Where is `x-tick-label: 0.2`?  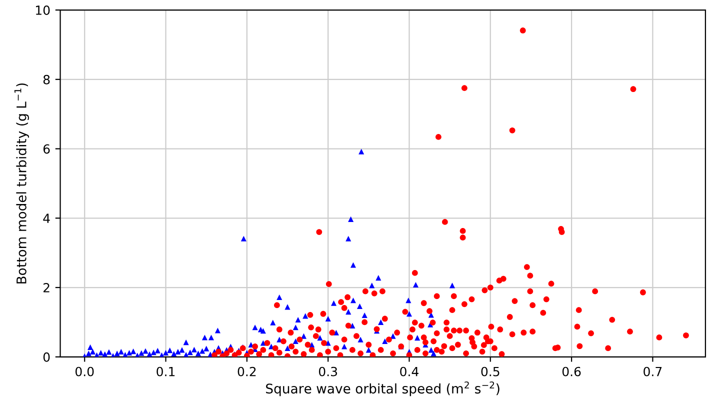
x-tick-label: 0.2 is located at coordinates (247, 371).